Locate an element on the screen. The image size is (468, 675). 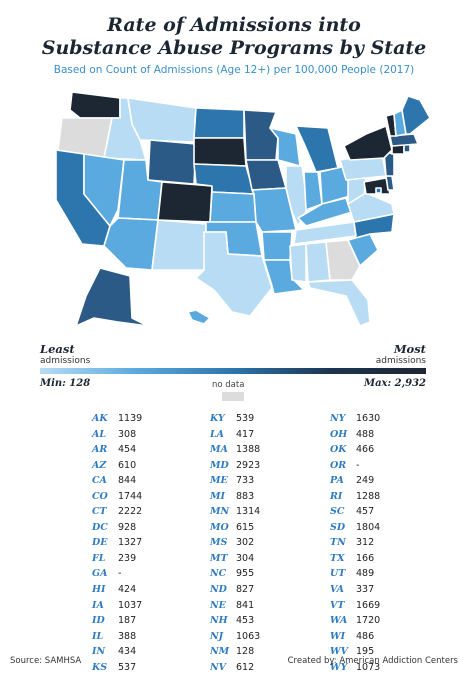
state-abbr: VA is located at coordinates (337, 590).